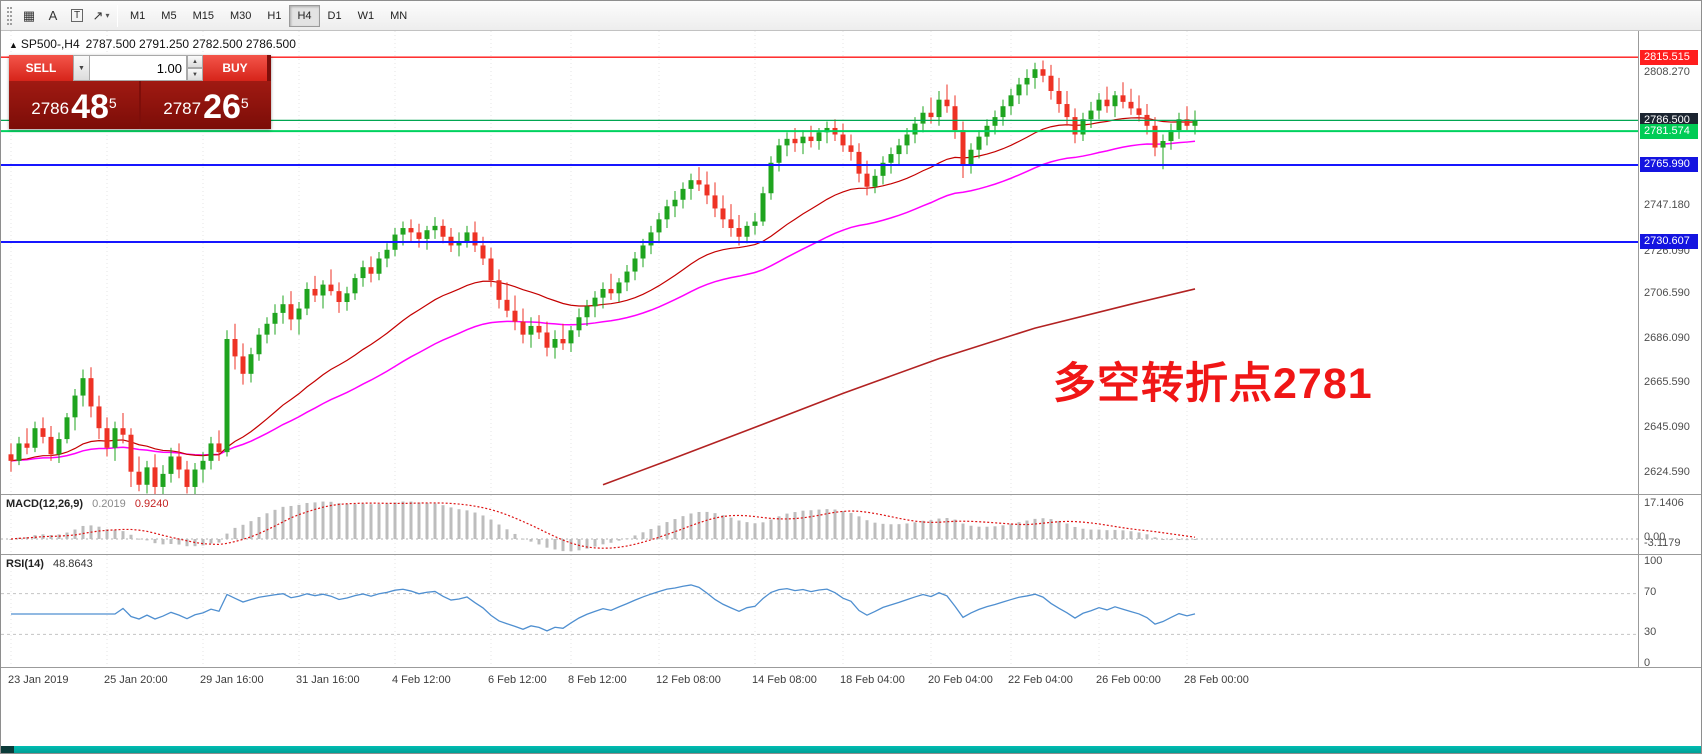  I want to click on rsi-value: 48.8643, so click(72, 564).